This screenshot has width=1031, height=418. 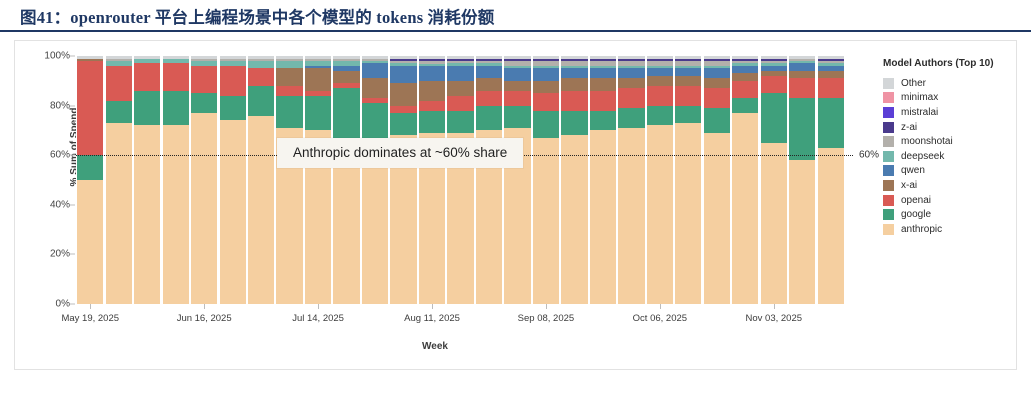 What do you see at coordinates (546, 318) in the screenshot?
I see `x-tick-label: Sep 08, 2025` at bounding box center [546, 318].